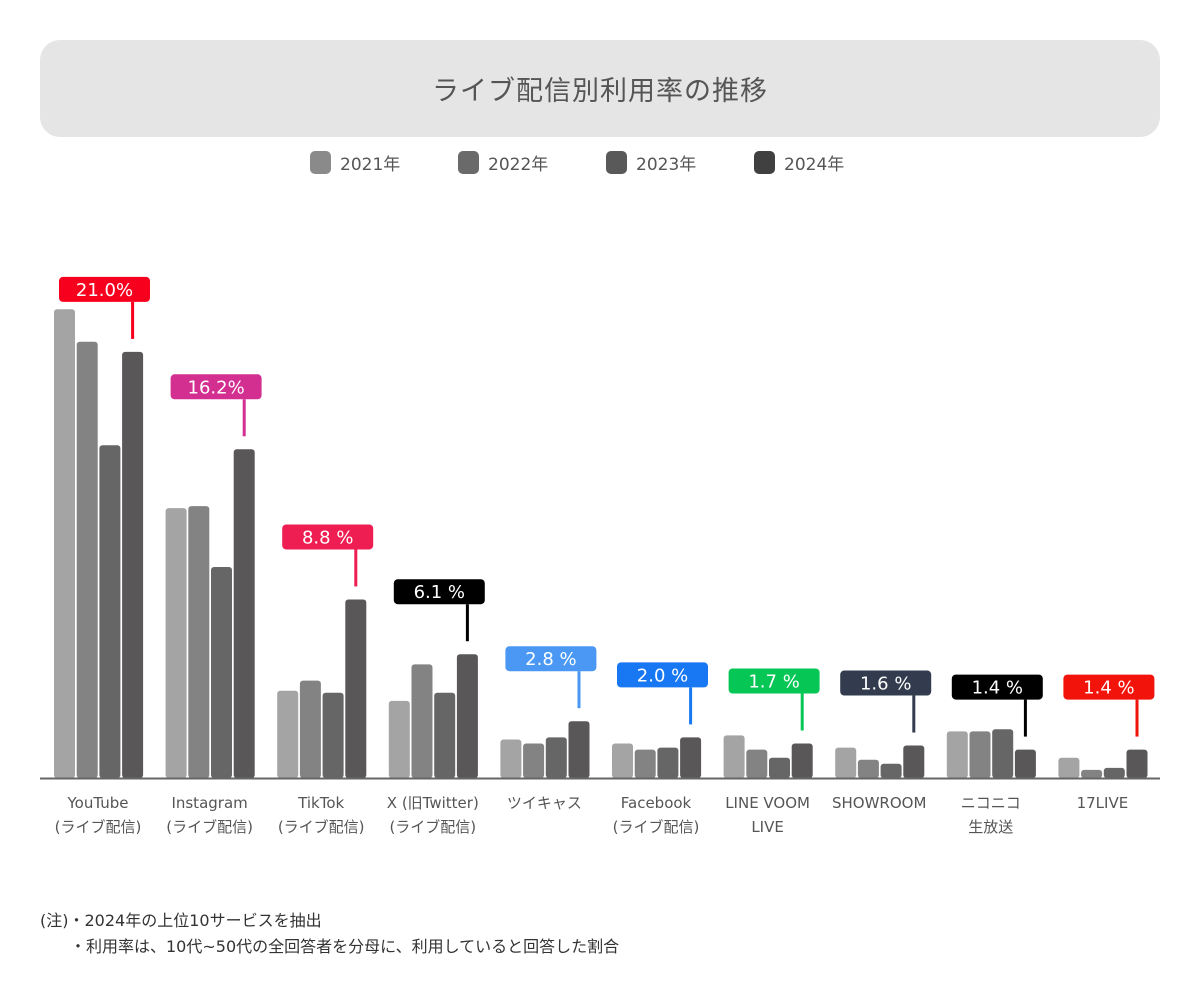 This screenshot has width=1200, height=1000. Describe the element at coordinates (370, 165) in the screenshot. I see `legend-label: 2021年` at that location.